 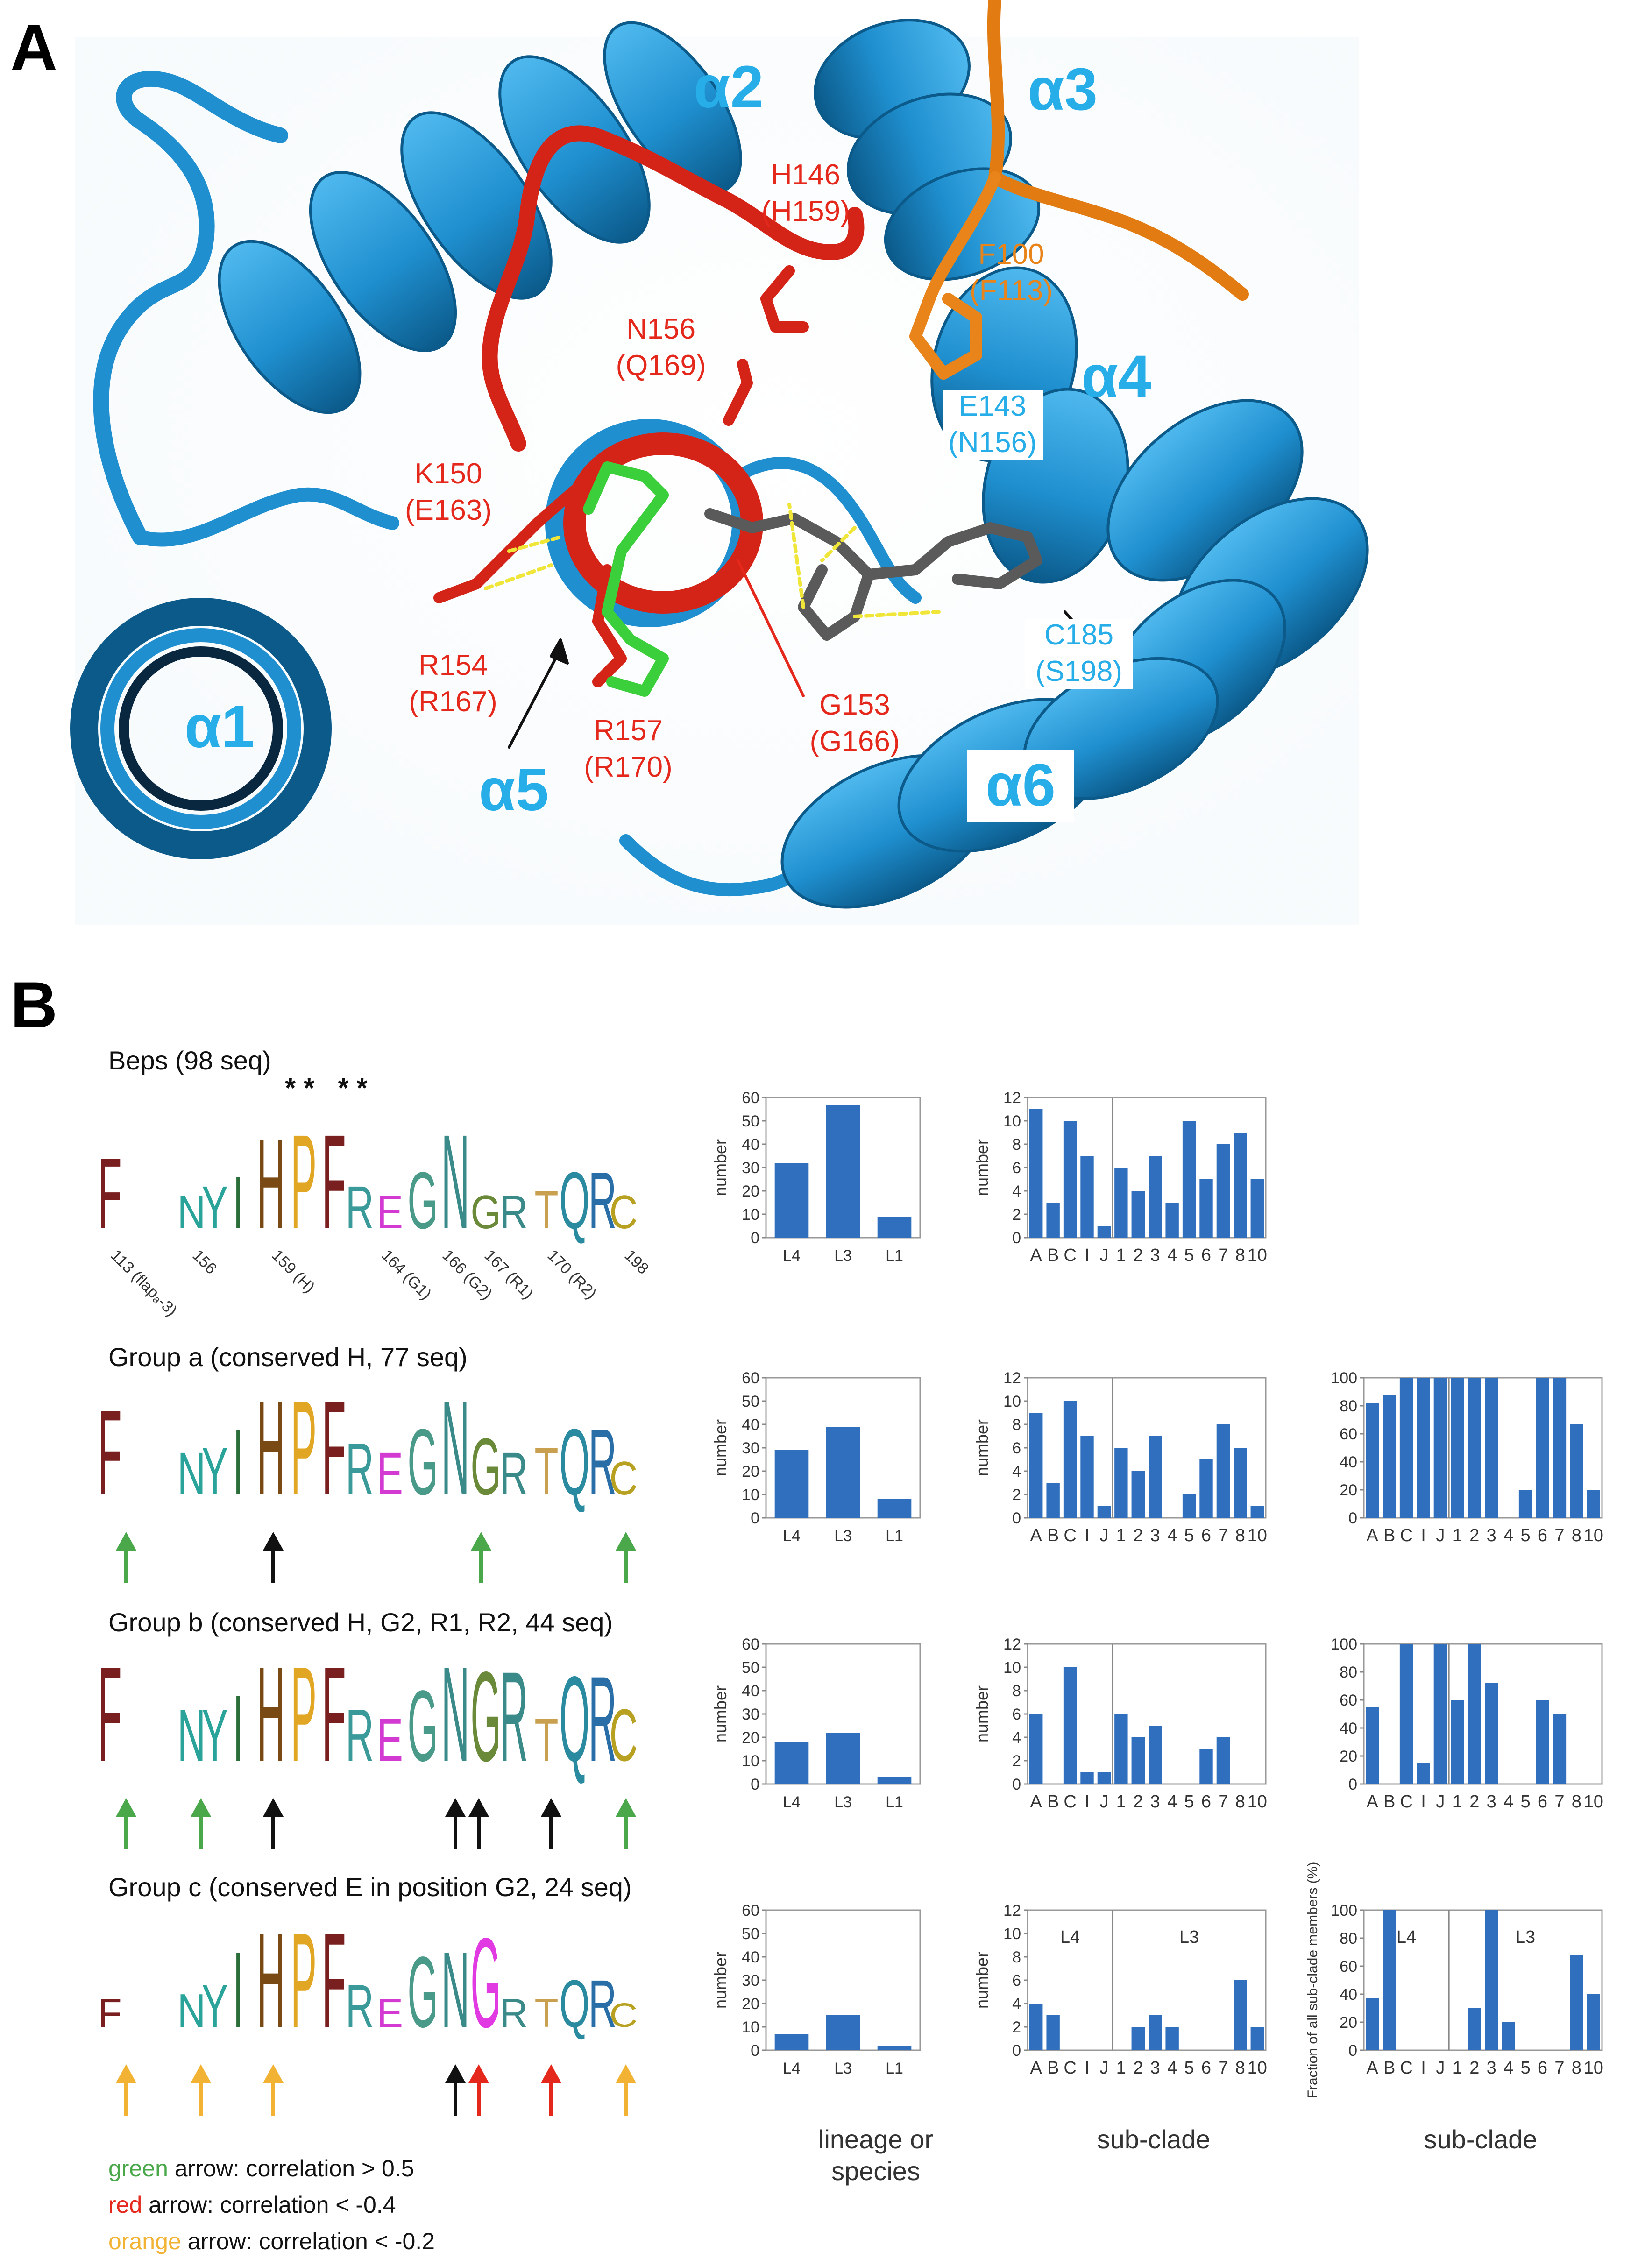 What do you see at coordinates (1017, 1238) in the screenshot?
I see `y-tick-label: 0` at bounding box center [1017, 1238].